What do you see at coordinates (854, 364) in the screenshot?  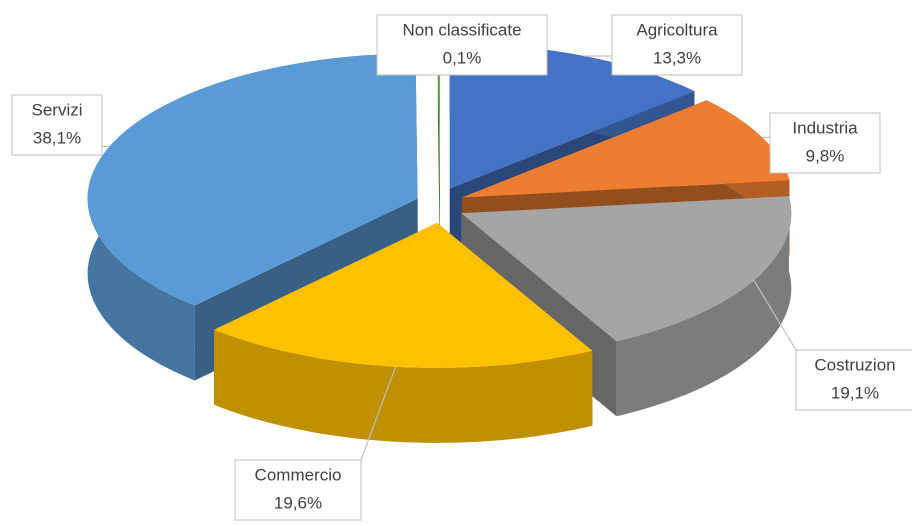 I see `category-label: Costruzion` at bounding box center [854, 364].